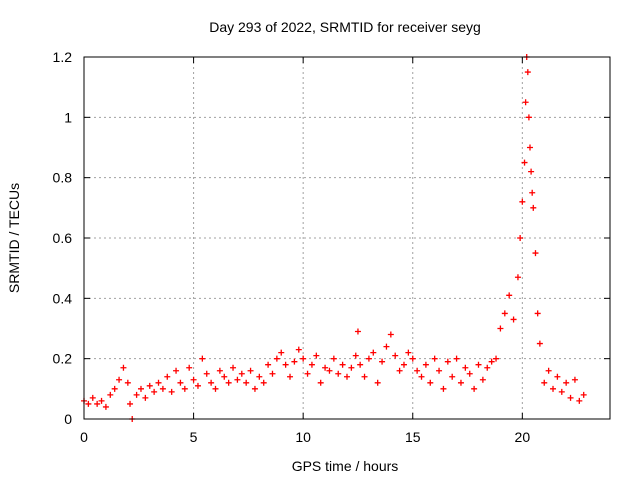 The image size is (640, 480). What do you see at coordinates (68, 117) in the screenshot?
I see `y-tick-label: 1` at bounding box center [68, 117].